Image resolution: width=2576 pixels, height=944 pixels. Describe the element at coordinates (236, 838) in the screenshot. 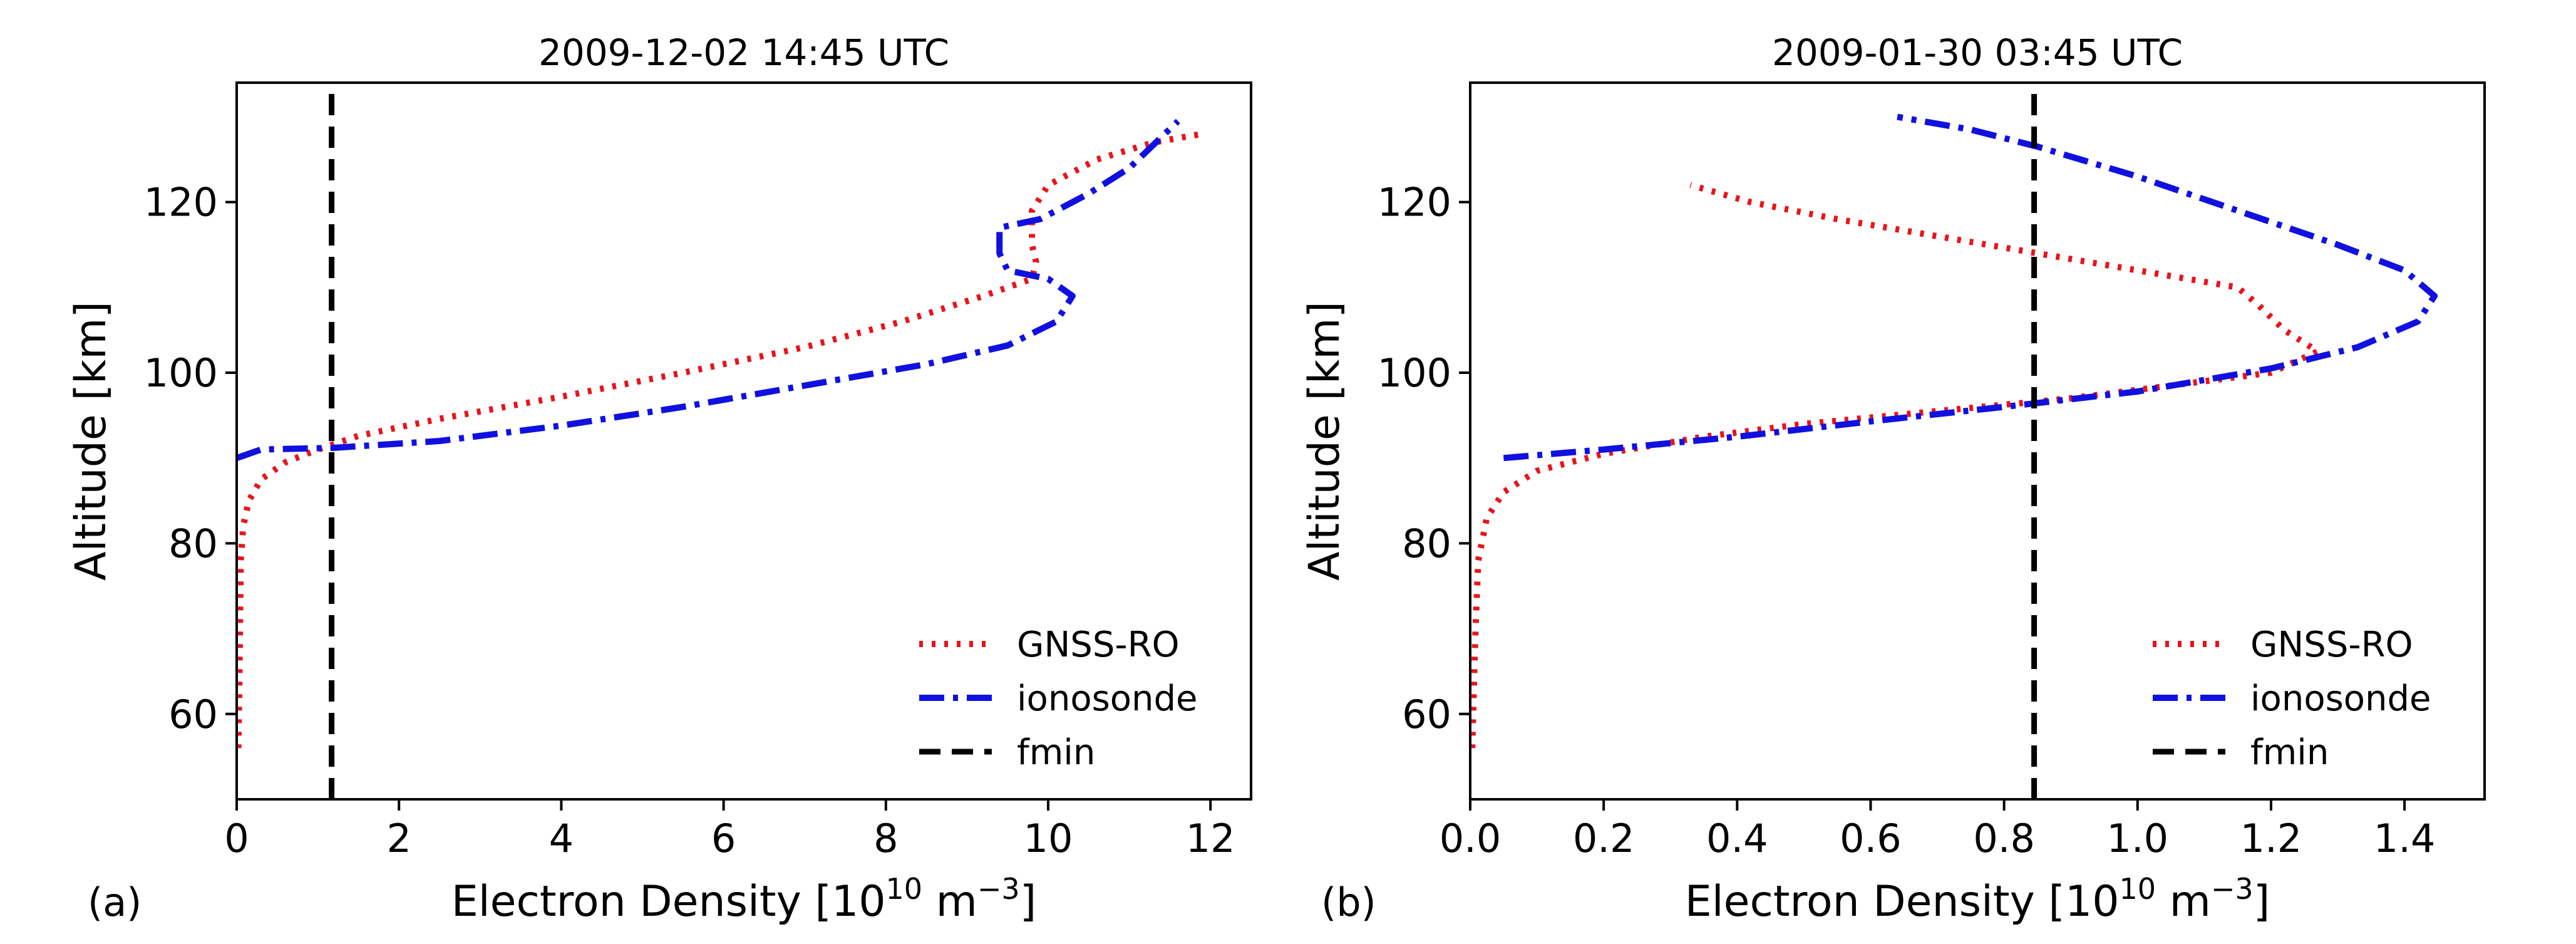

I see `x-tick-label: 0` at that location.